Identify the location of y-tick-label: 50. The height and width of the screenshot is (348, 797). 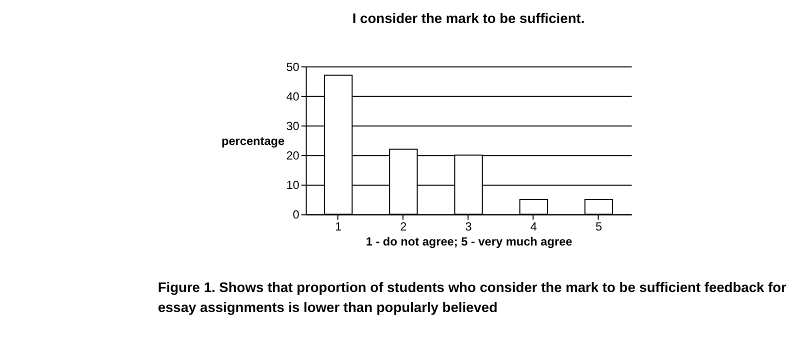
(293, 67).